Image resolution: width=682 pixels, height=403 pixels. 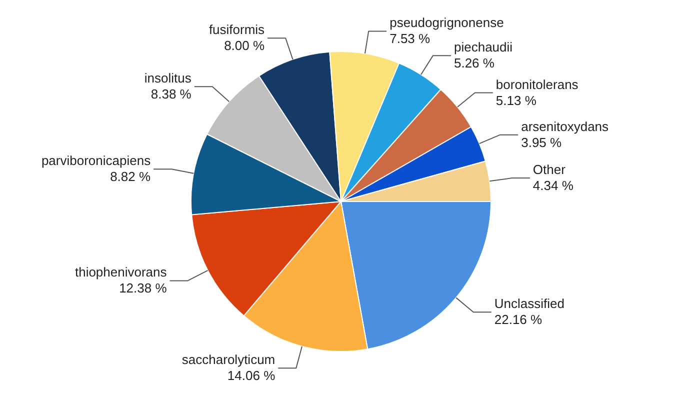 What do you see at coordinates (121, 272) in the screenshot?
I see `slice-label: thiophenivorans` at bounding box center [121, 272].